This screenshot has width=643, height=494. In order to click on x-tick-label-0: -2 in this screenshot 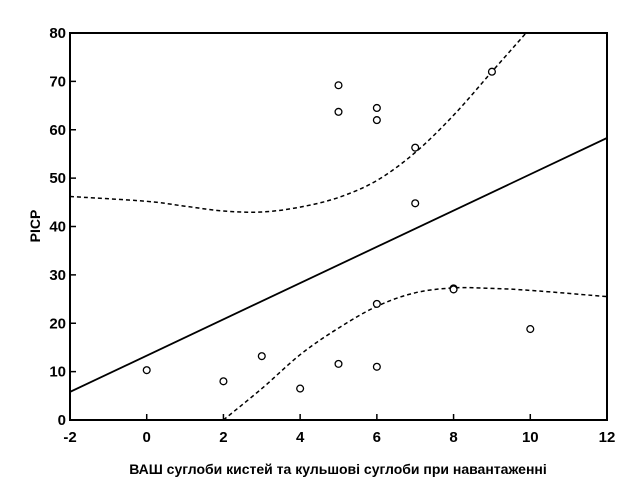, I will do `click(69, 437)`.